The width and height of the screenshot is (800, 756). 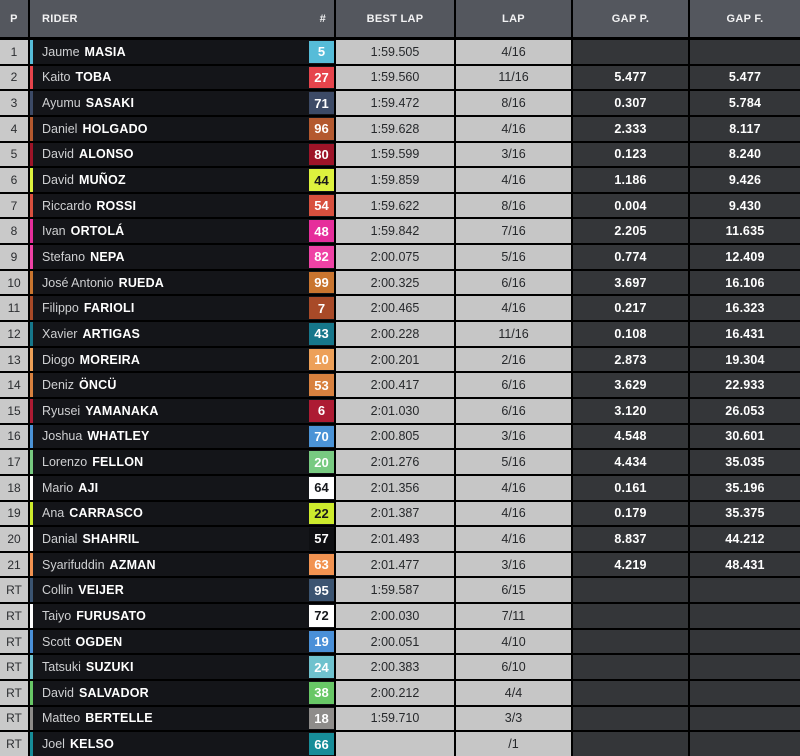 What do you see at coordinates (395, 616) in the screenshot?
I see `best-lap-cell: 2:00.030` at bounding box center [395, 616].